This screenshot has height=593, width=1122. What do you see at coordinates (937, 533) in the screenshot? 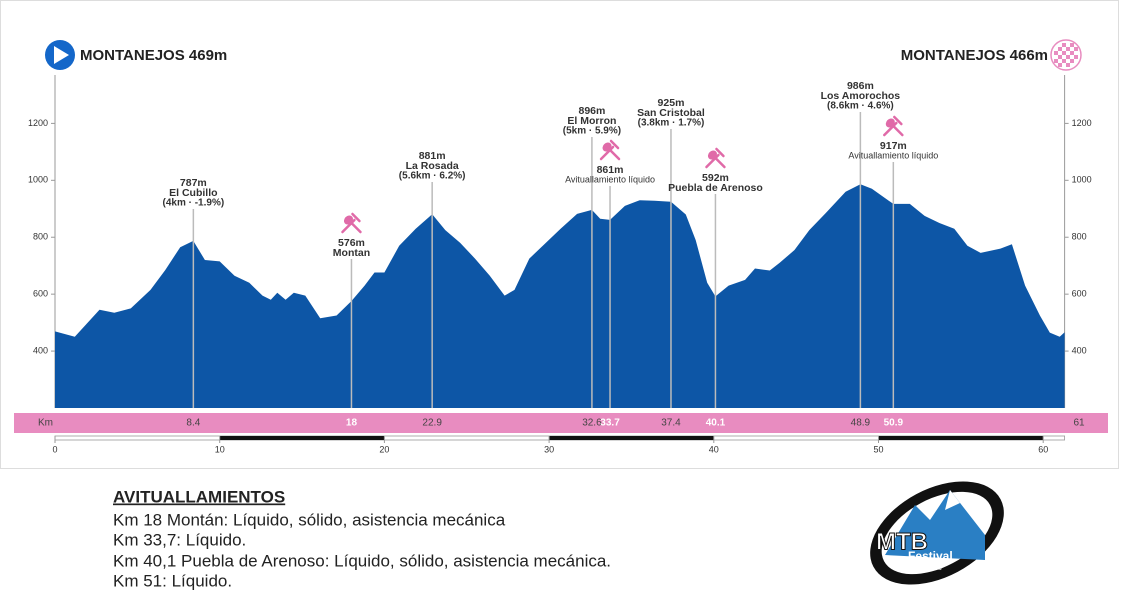
I see `logo: MTB Festival Alto Mijares` at bounding box center [937, 533].